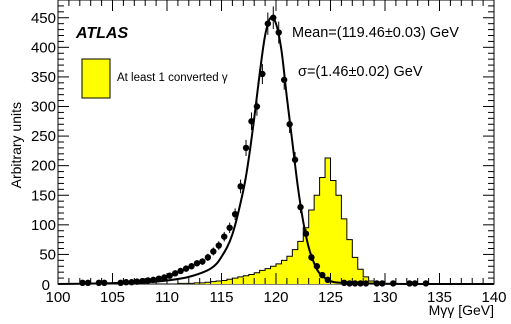  I want to click on mean-label: Mean=(119.46±0.03) GeV, so click(375, 33).